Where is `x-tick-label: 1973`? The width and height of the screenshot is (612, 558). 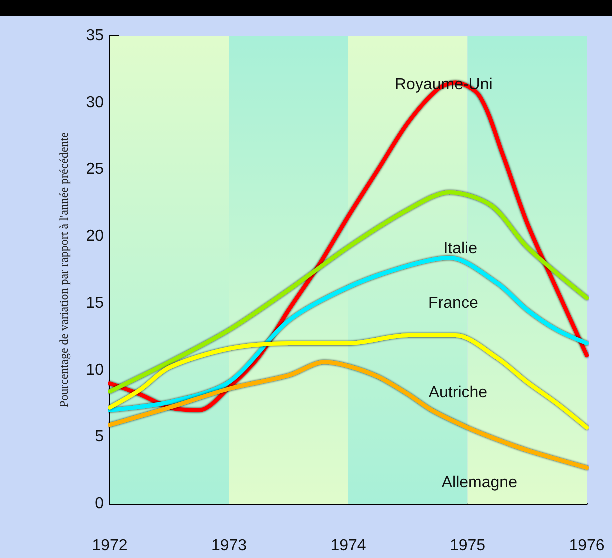
x-tick-label: 1973 is located at coordinates (229, 546).